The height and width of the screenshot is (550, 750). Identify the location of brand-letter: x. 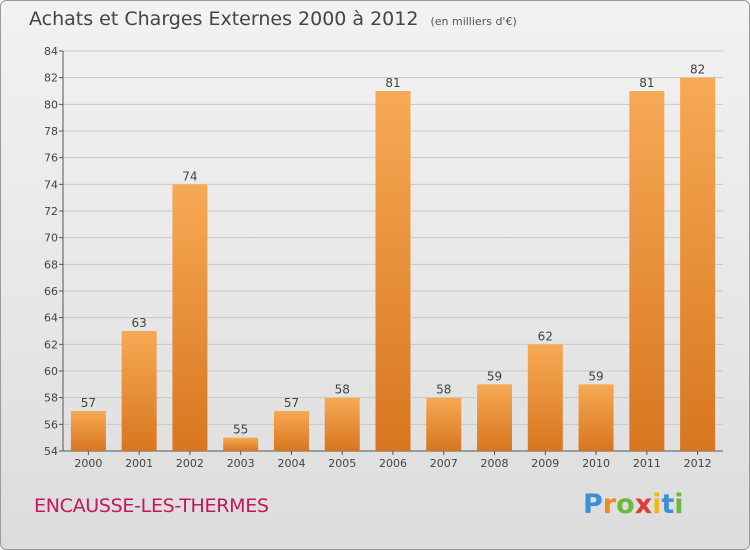
(643, 504).